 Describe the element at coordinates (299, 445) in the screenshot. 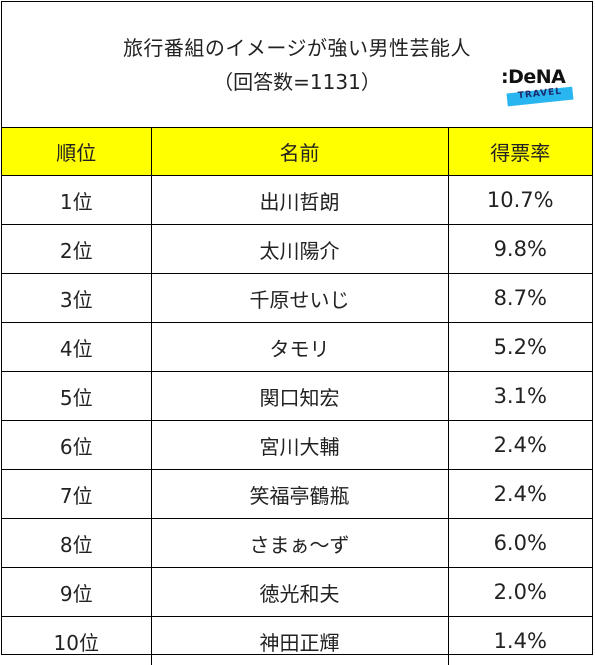

I see `name-cell: 宮川大輔` at that location.